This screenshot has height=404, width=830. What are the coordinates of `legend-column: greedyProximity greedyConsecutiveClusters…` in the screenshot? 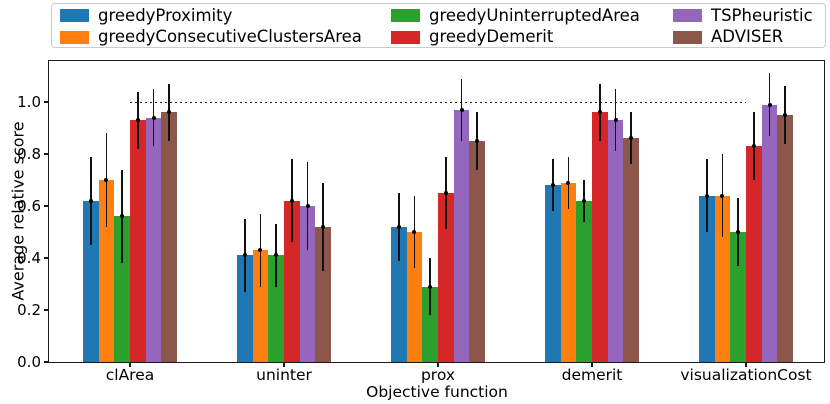 It's located at (211, 26).